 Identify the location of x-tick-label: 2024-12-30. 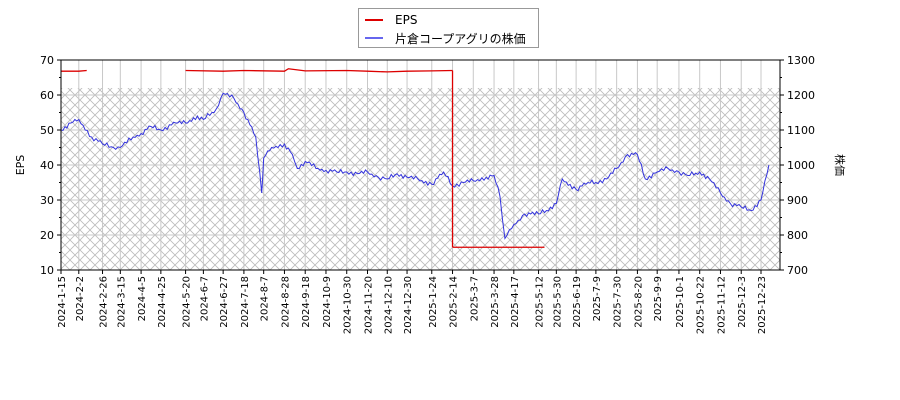
(408, 305).